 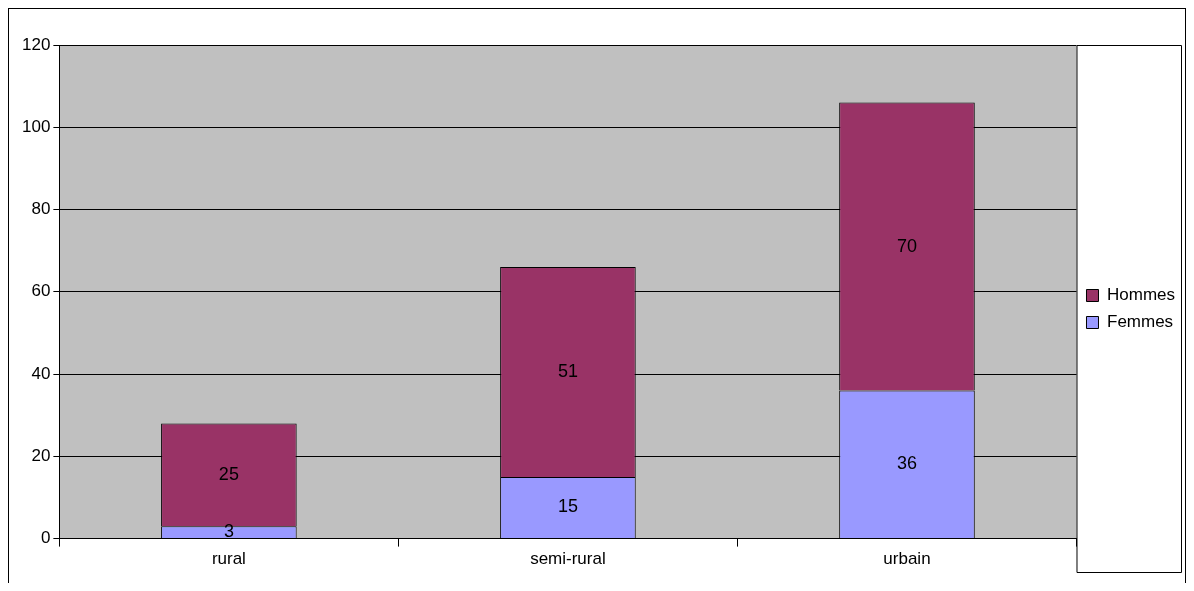 What do you see at coordinates (41, 209) in the screenshot?
I see `y-tick-label: 80` at bounding box center [41, 209].